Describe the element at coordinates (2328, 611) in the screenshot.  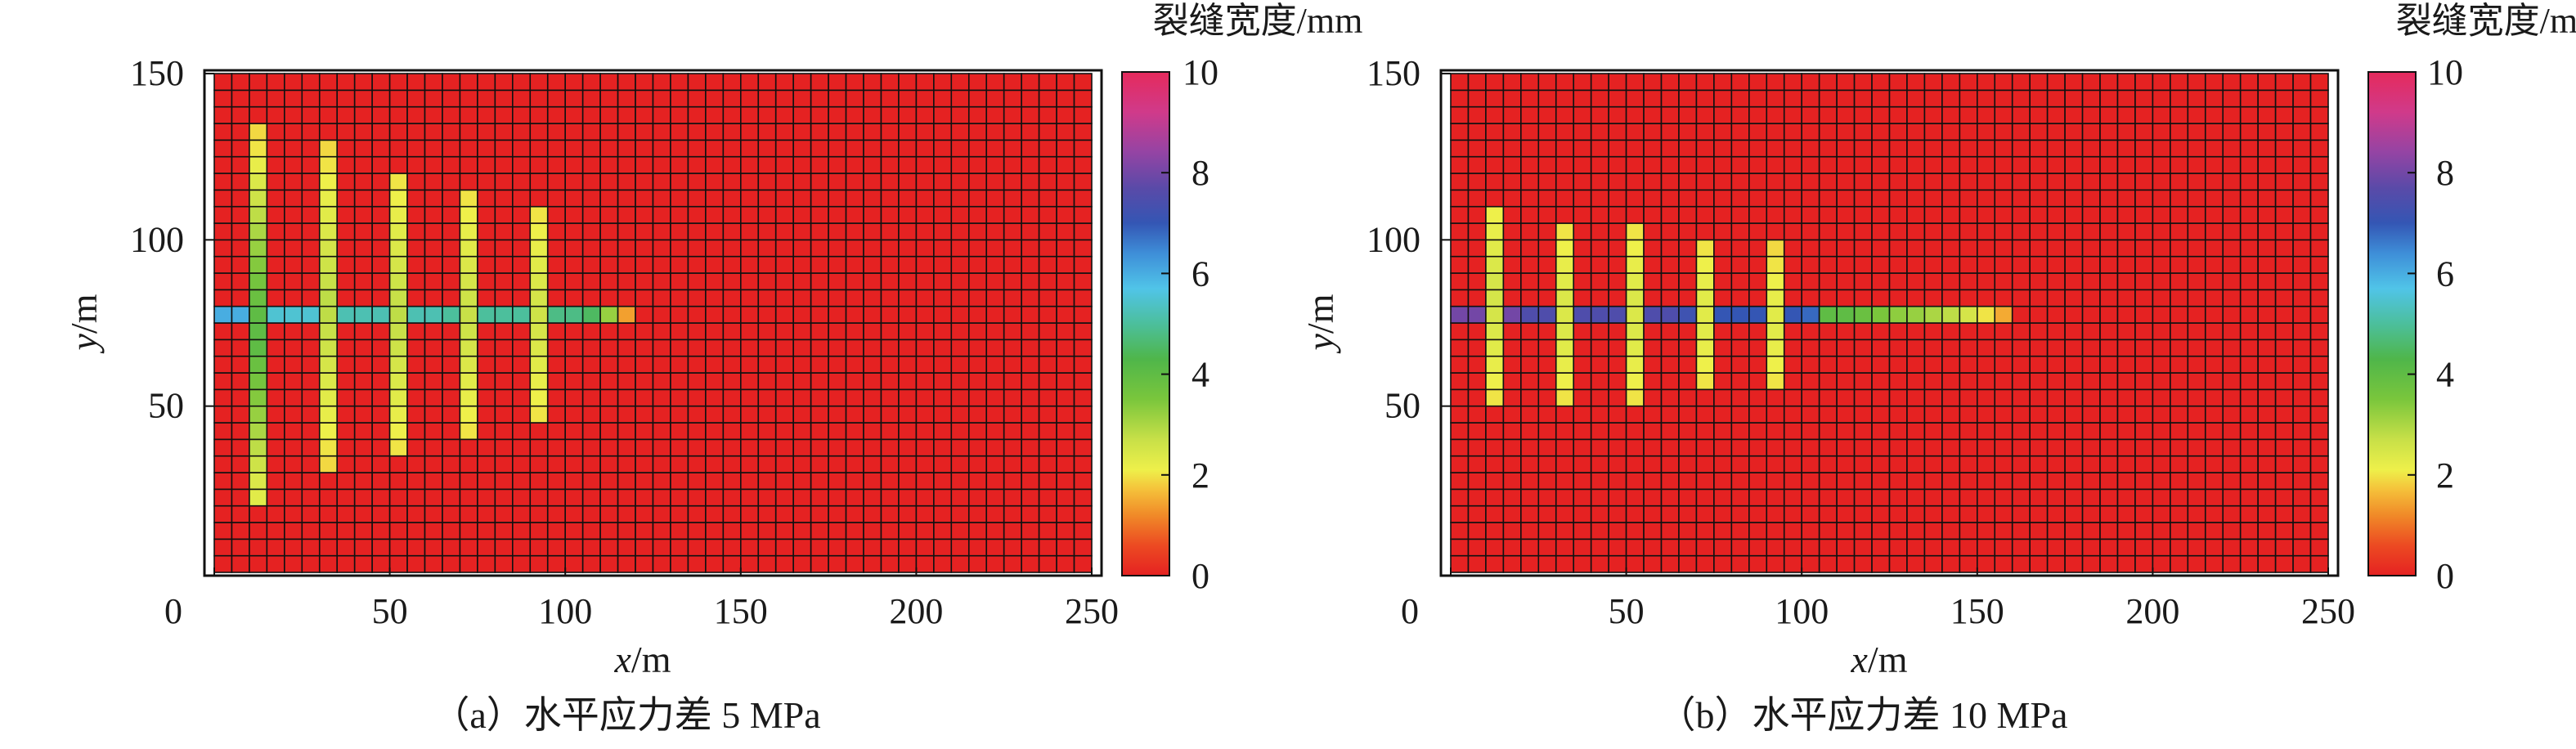
I see `x-tick-label: 250` at that location.